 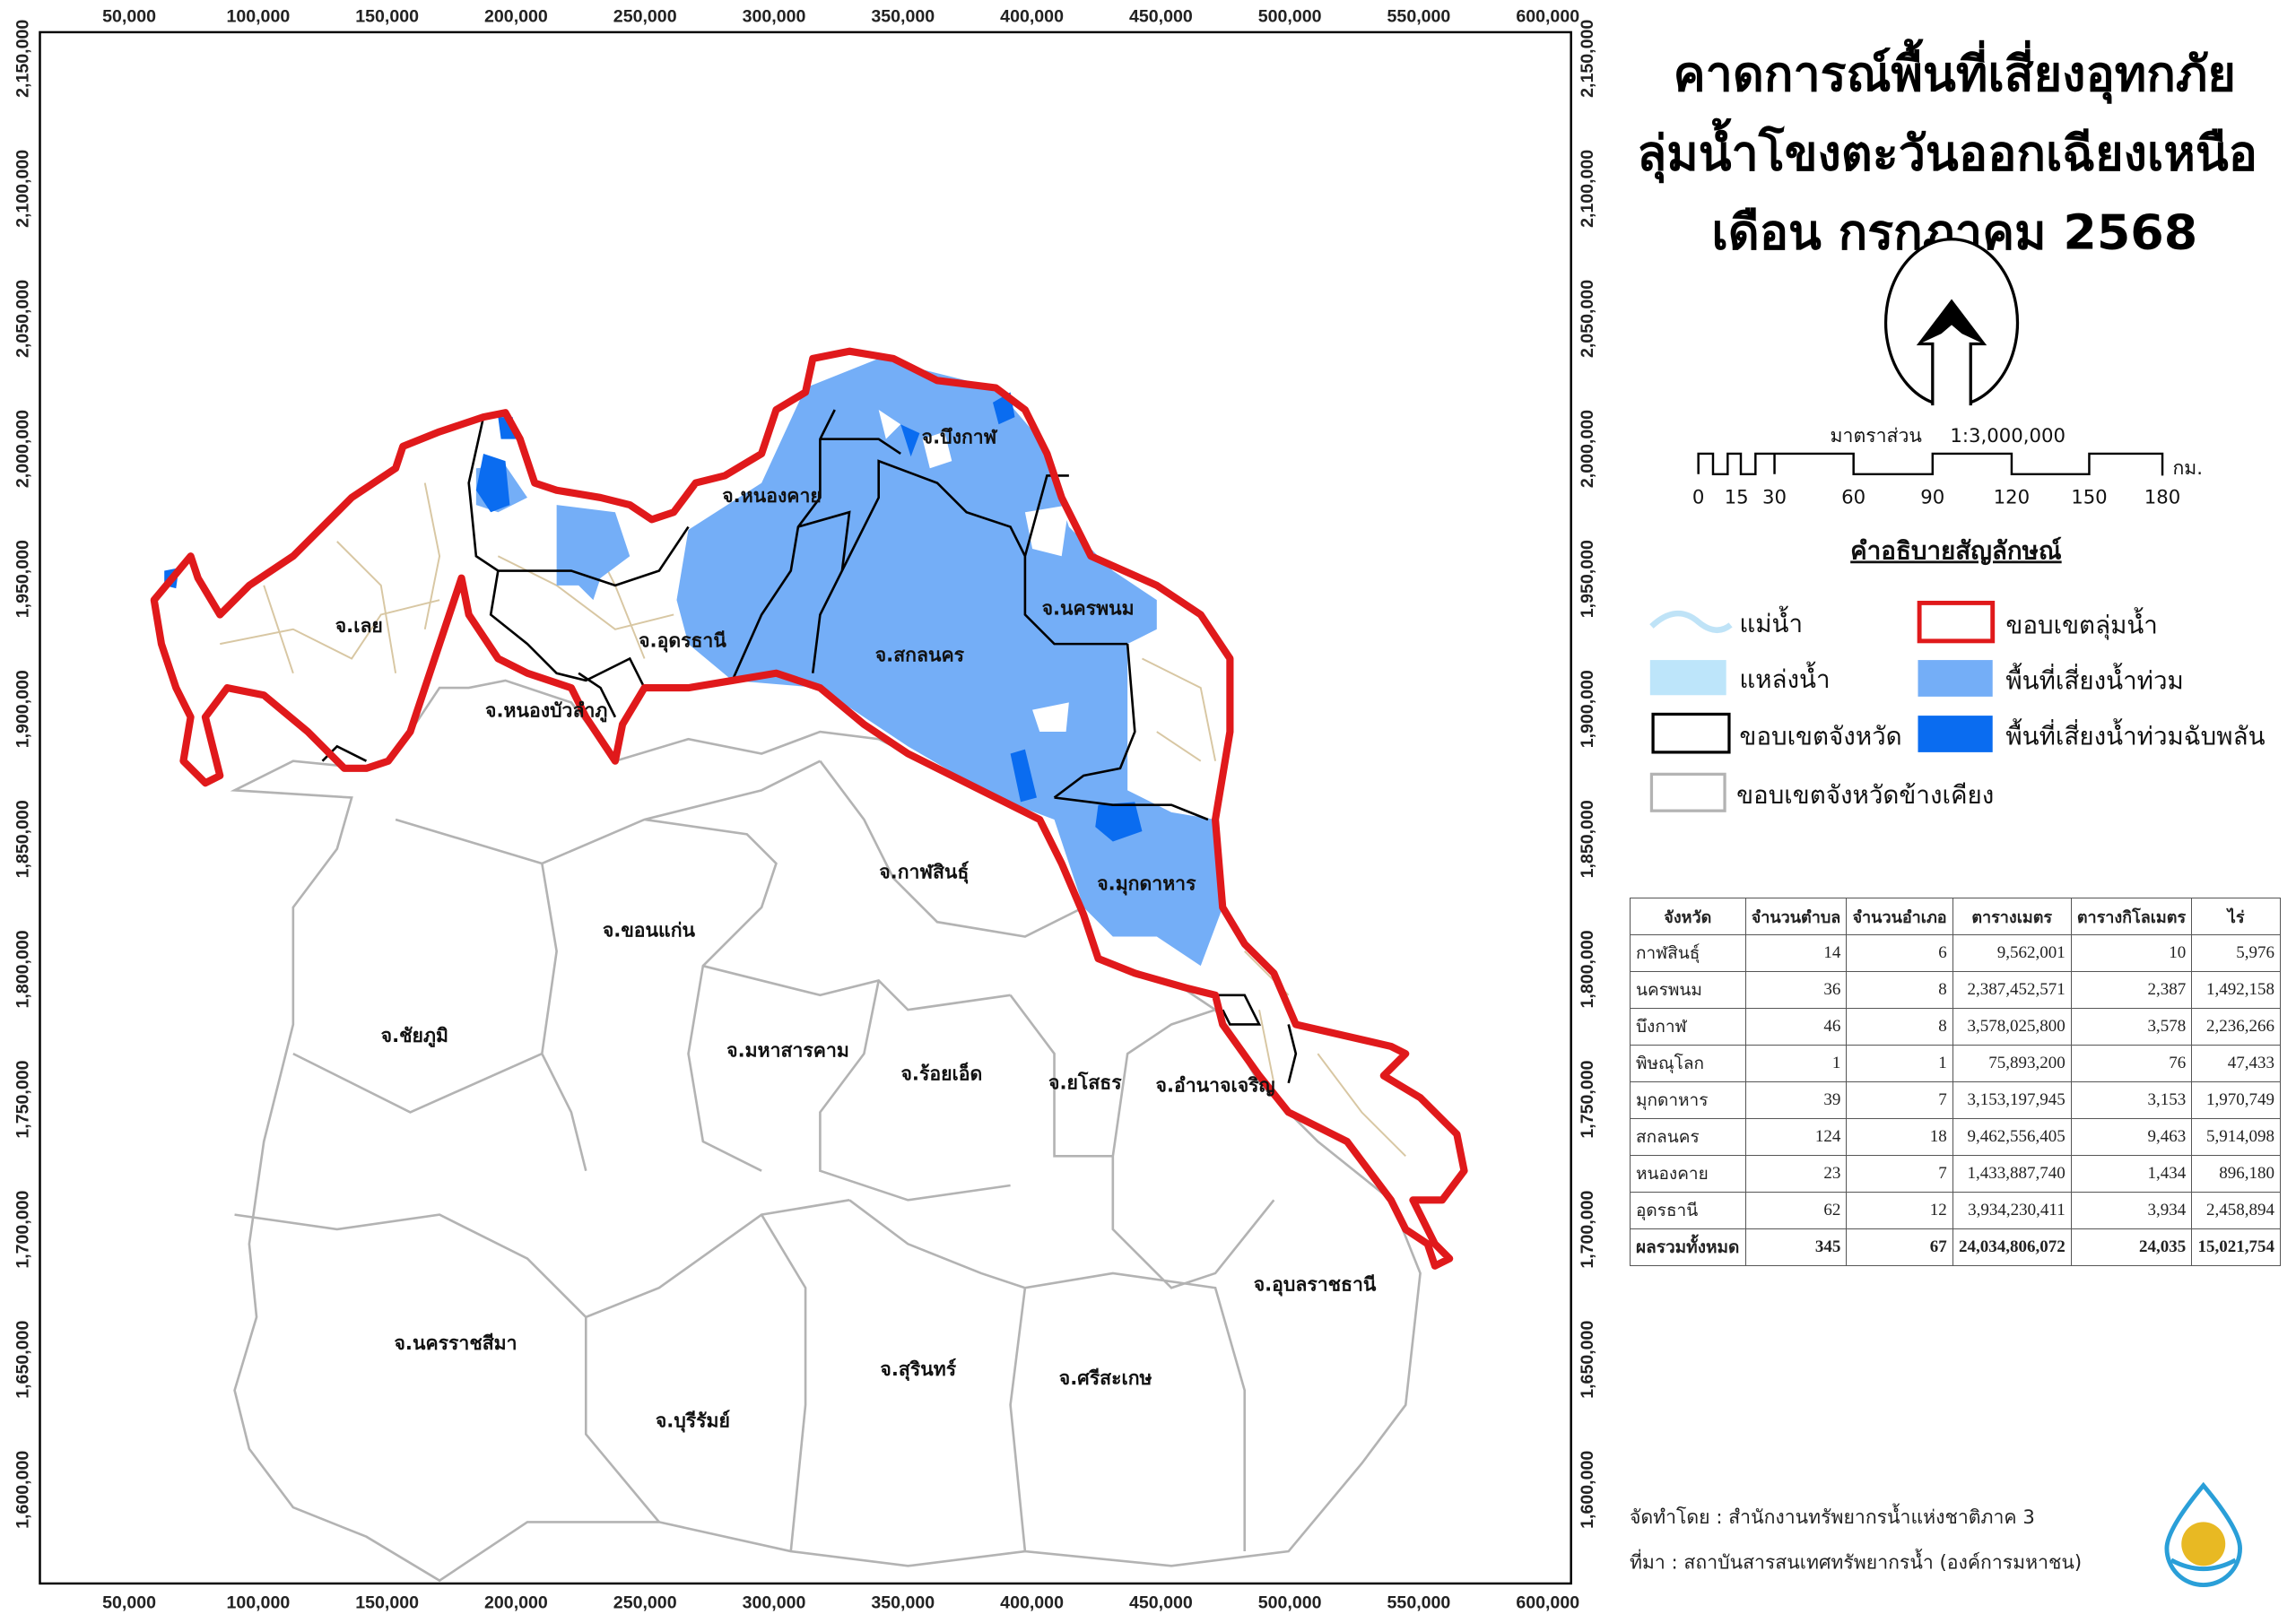 I want to click on label-nakhon-phanom: จ.นครพนม, so click(x=1088, y=608).